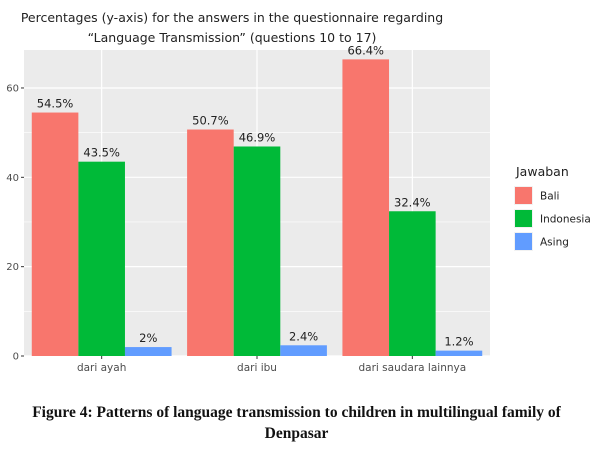  I want to click on y-tick-label: 60, so click(12, 88).